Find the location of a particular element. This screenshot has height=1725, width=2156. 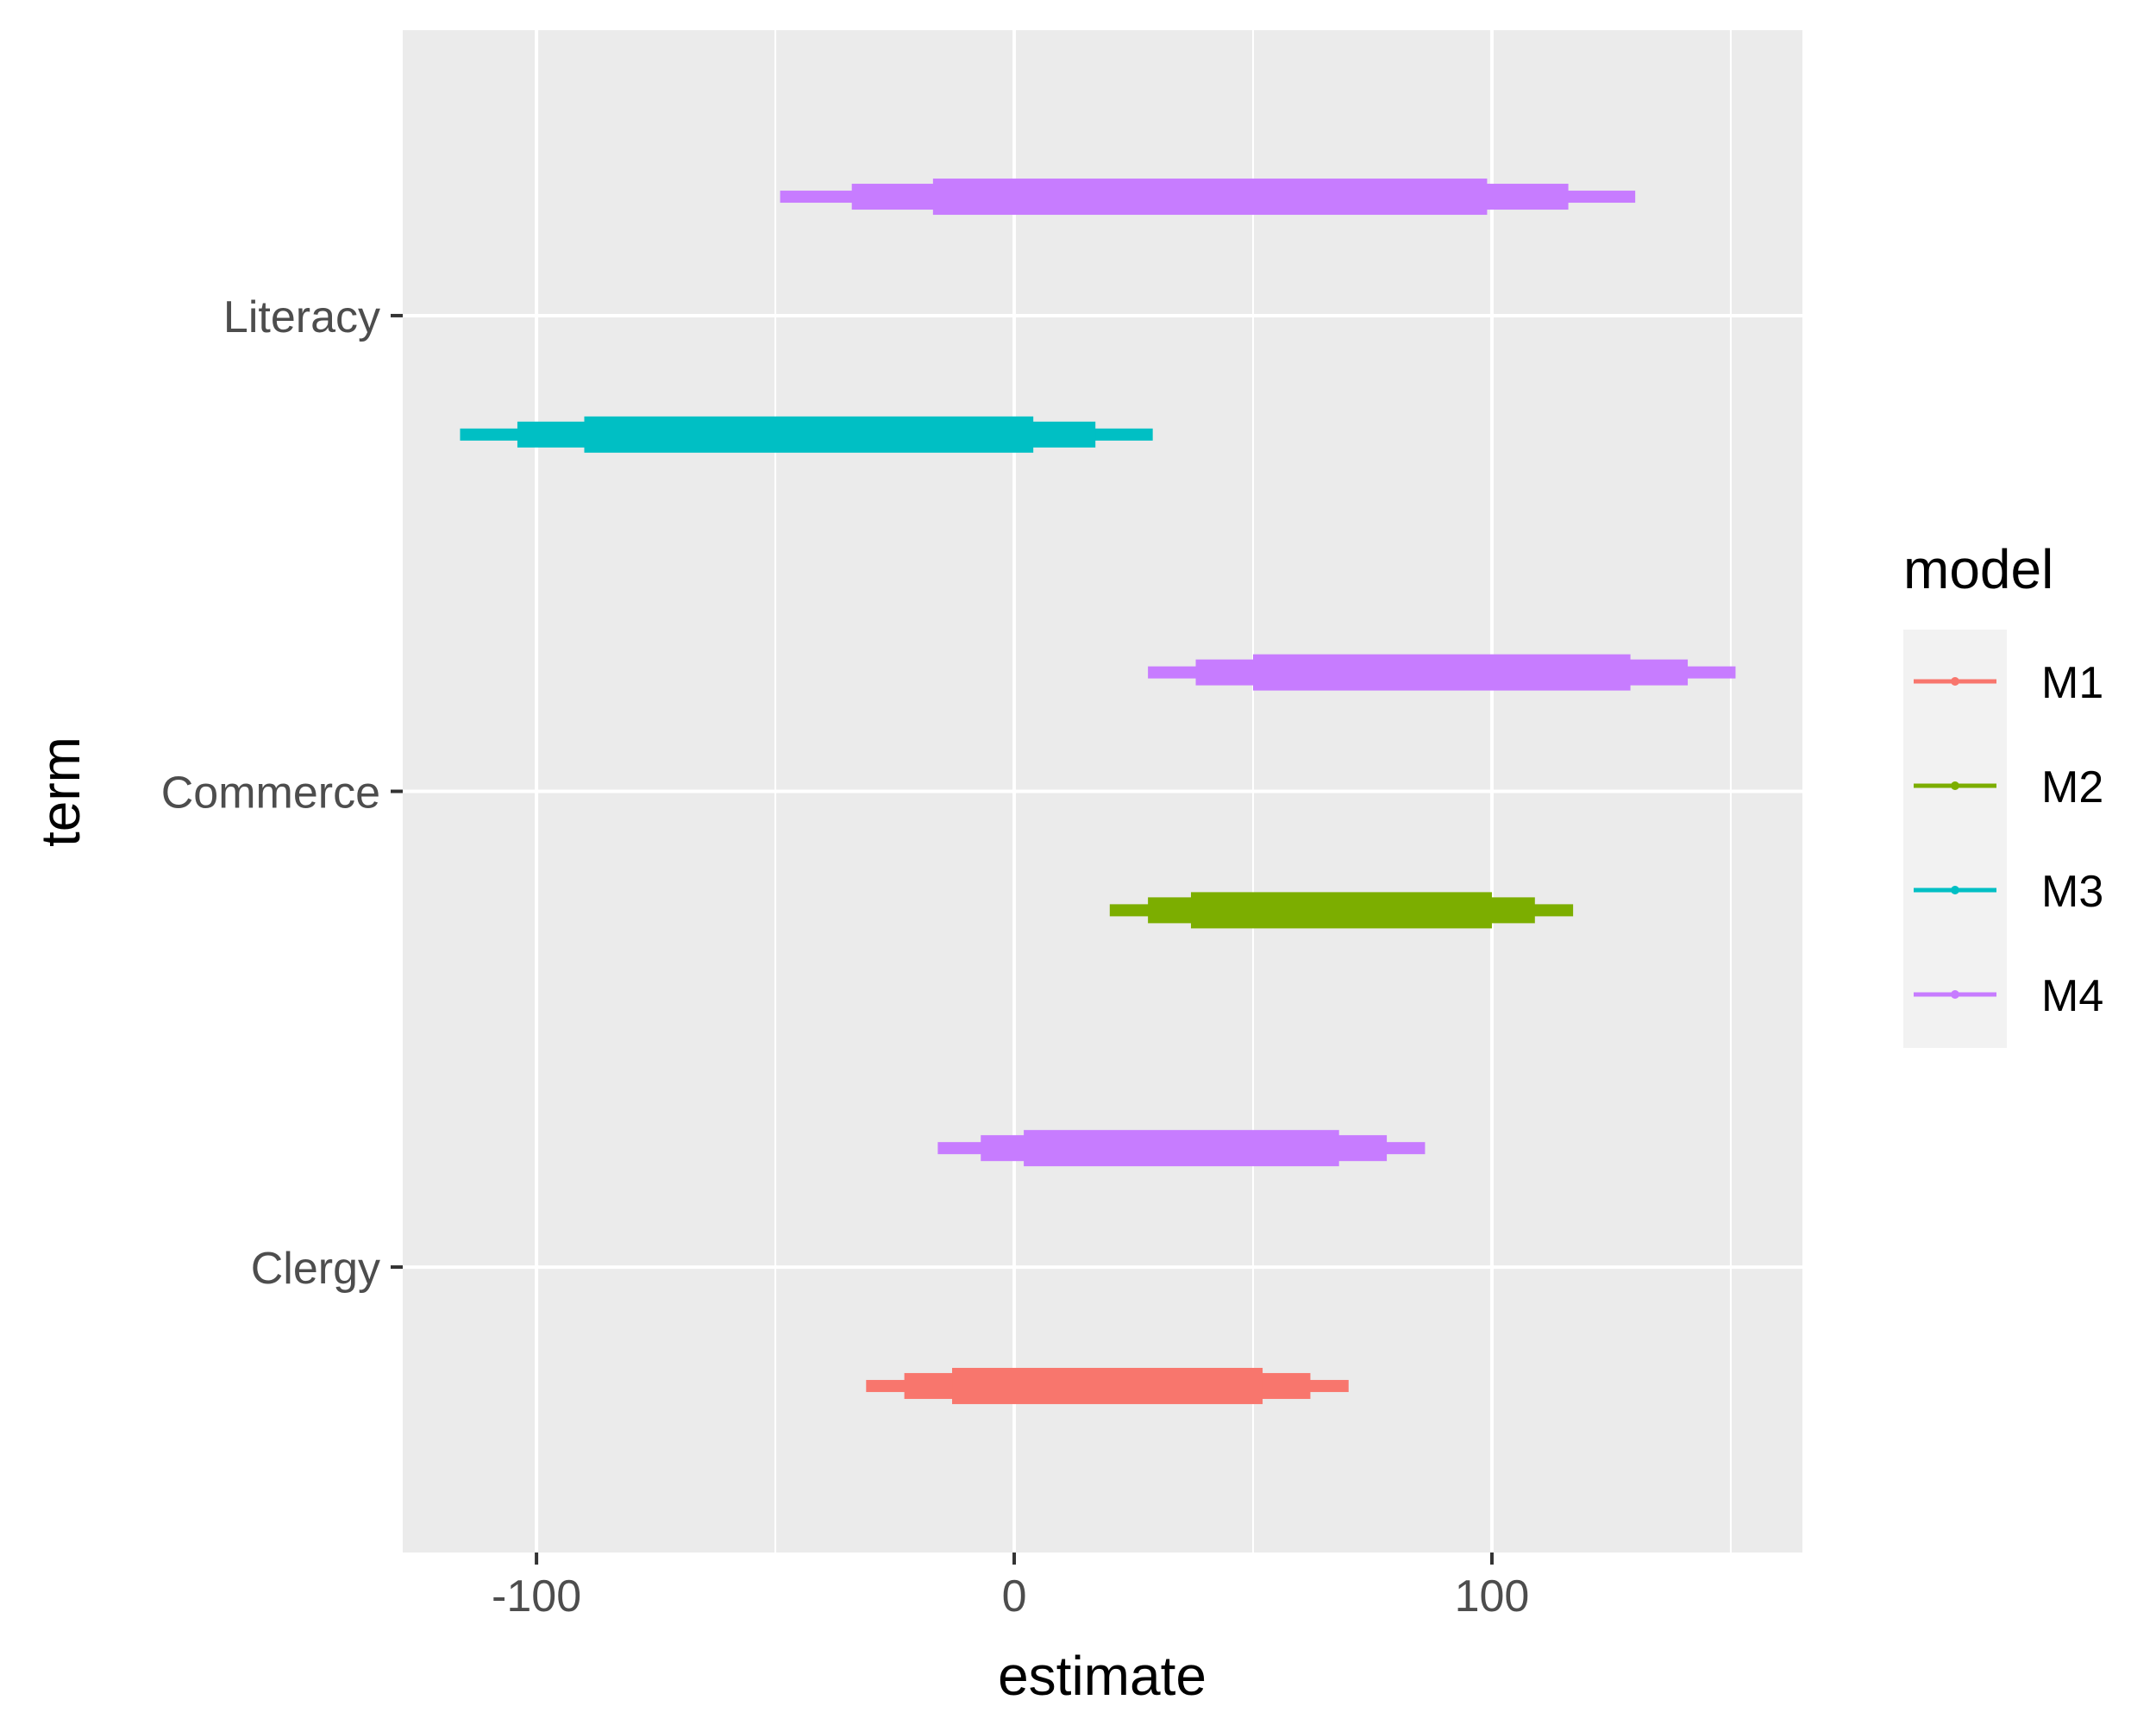

y-axis: Clergy Commerce Literacy is located at coordinates (282, 793).